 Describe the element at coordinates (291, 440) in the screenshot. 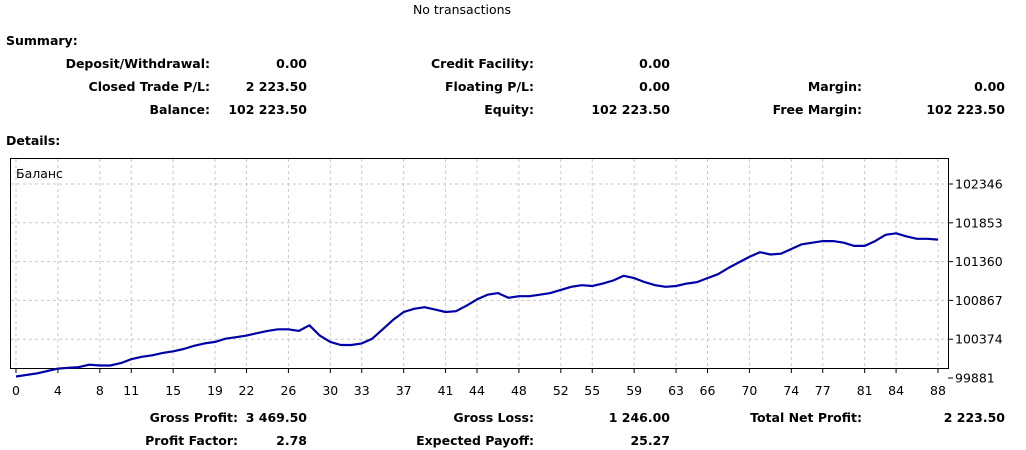

I see `profit-factor-value: 2.78` at that location.